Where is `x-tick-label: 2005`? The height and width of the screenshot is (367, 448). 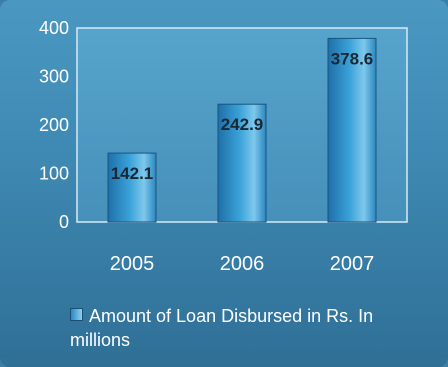
x-tick-label: 2005 is located at coordinates (132, 264).